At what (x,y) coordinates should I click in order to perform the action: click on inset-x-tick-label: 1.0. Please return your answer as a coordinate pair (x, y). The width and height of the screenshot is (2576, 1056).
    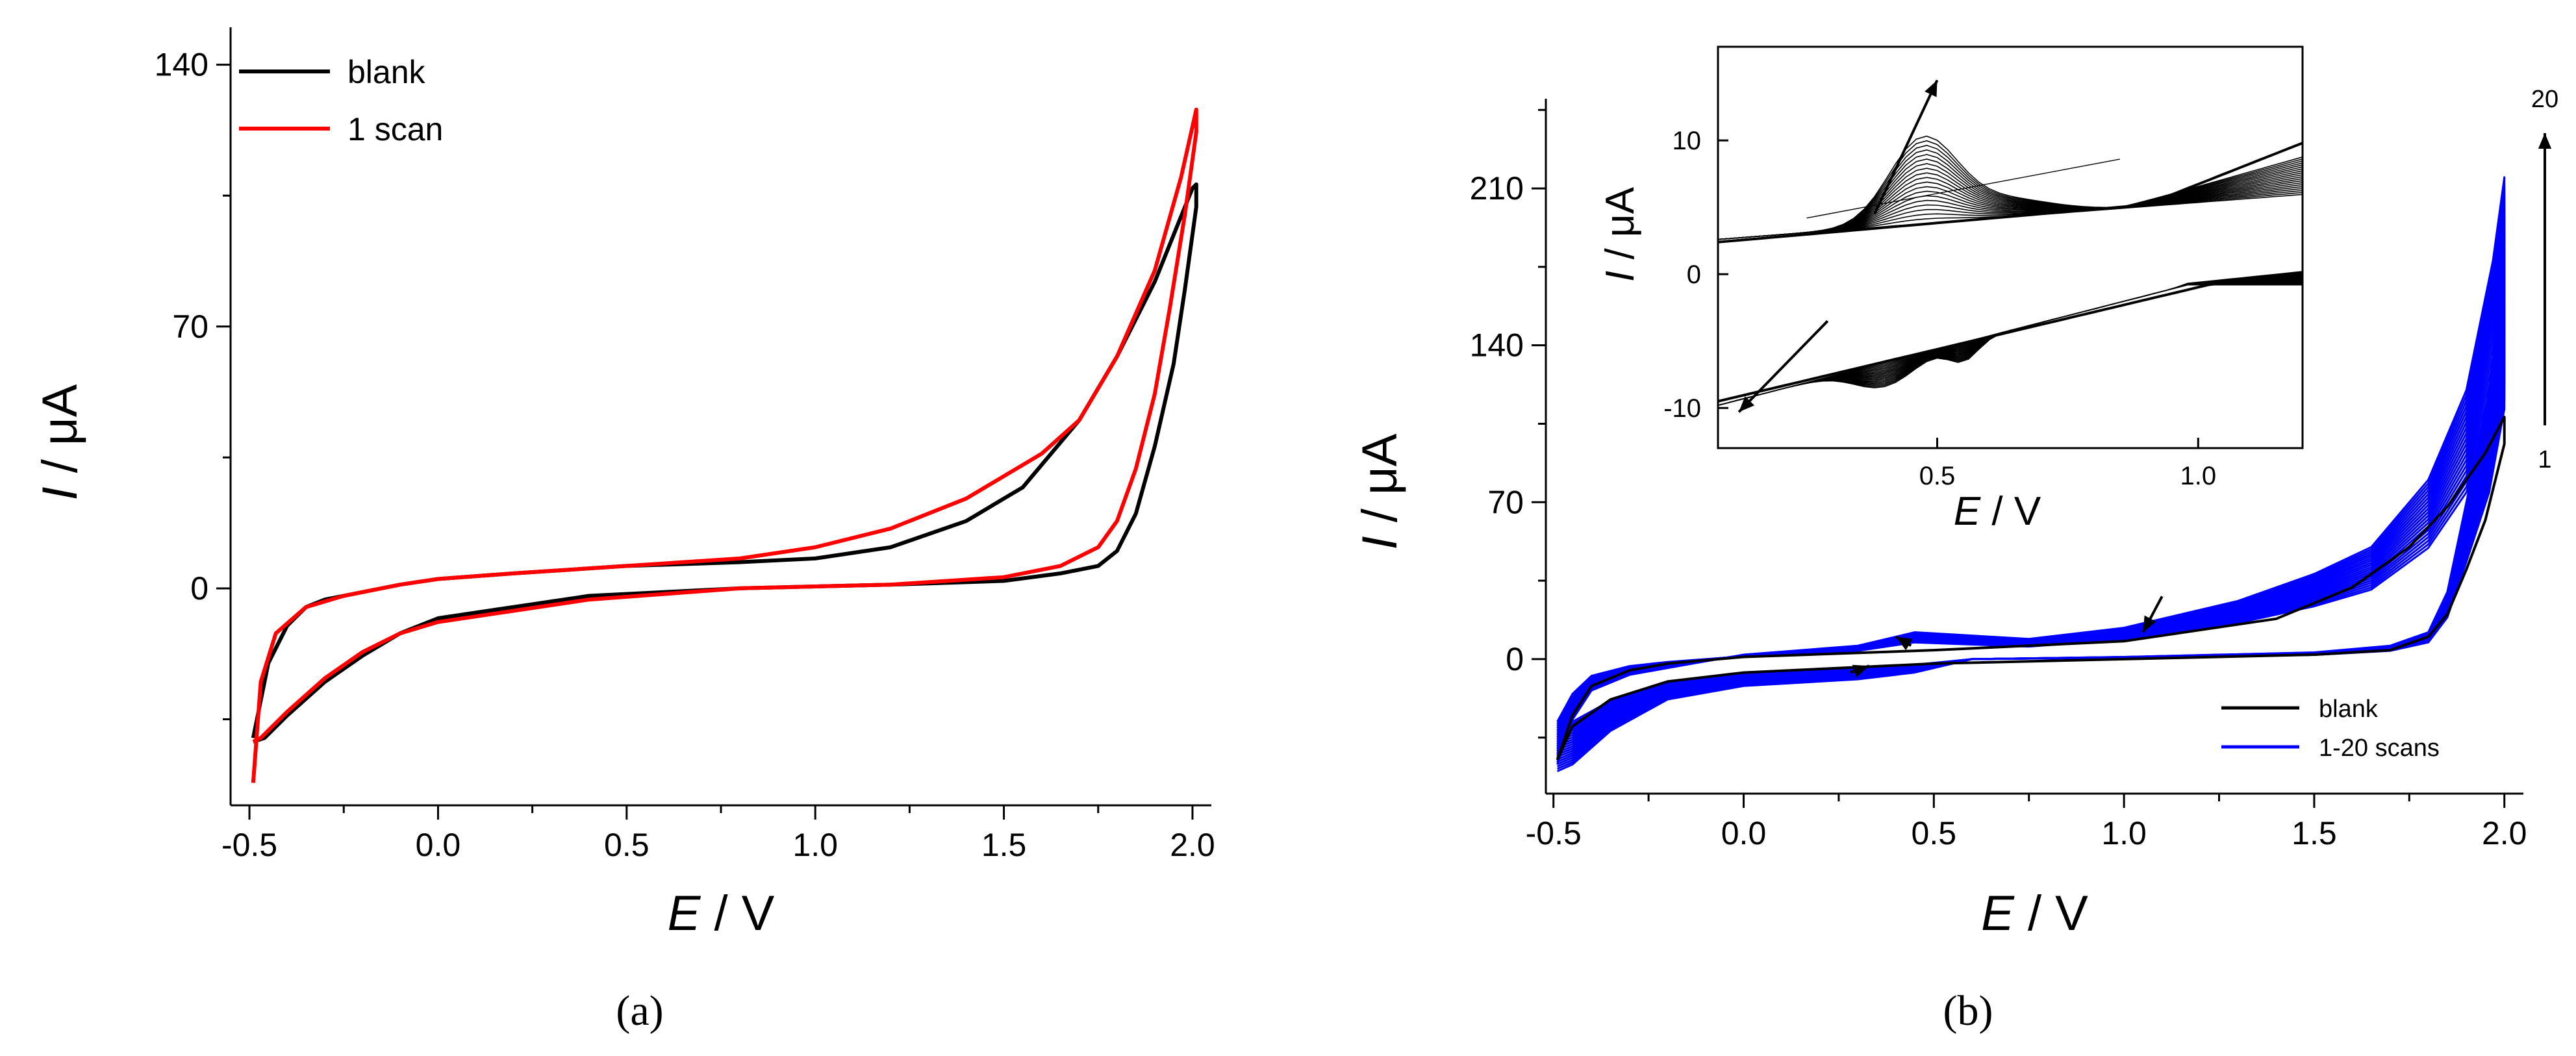
    Looking at the image, I should click on (2198, 476).